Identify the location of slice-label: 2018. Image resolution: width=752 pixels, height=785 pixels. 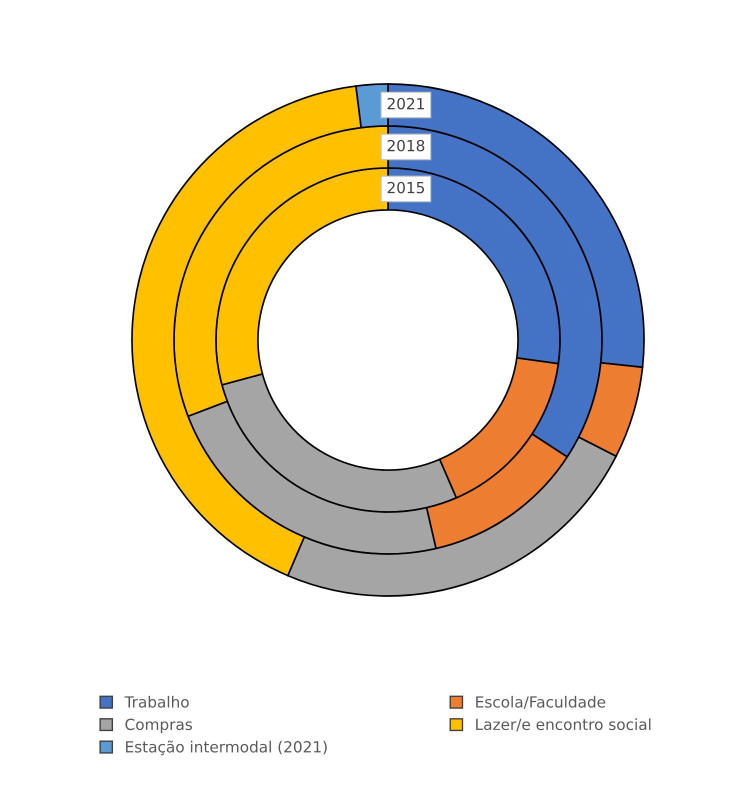
(406, 146).